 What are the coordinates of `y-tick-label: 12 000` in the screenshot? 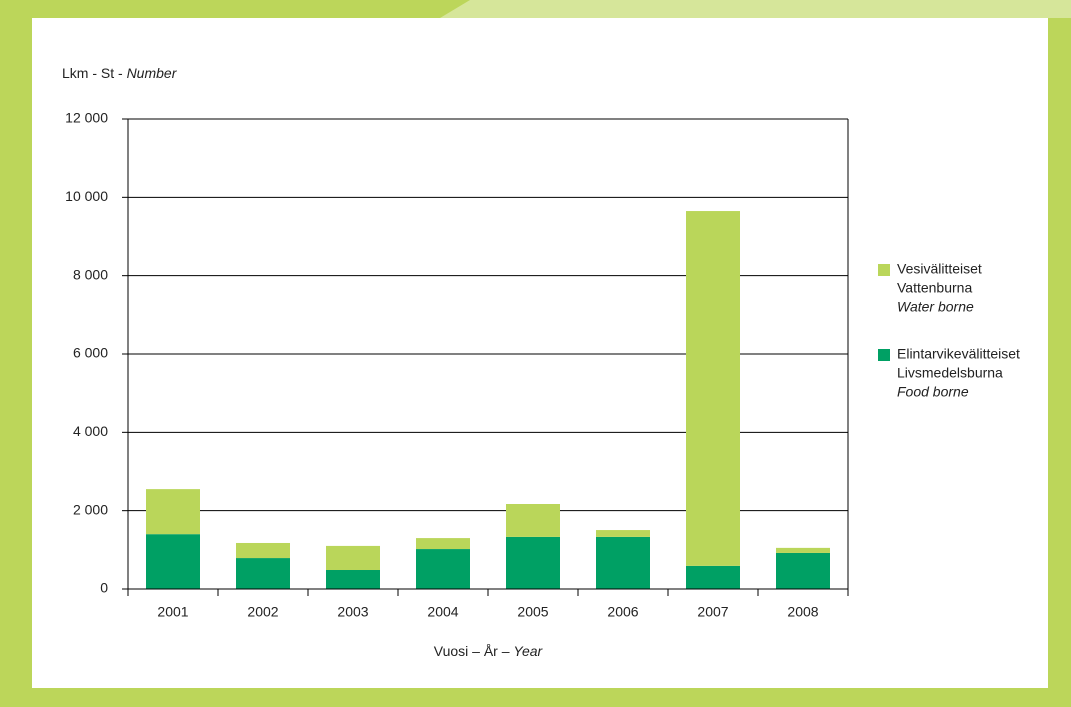 It's located at (86, 118).